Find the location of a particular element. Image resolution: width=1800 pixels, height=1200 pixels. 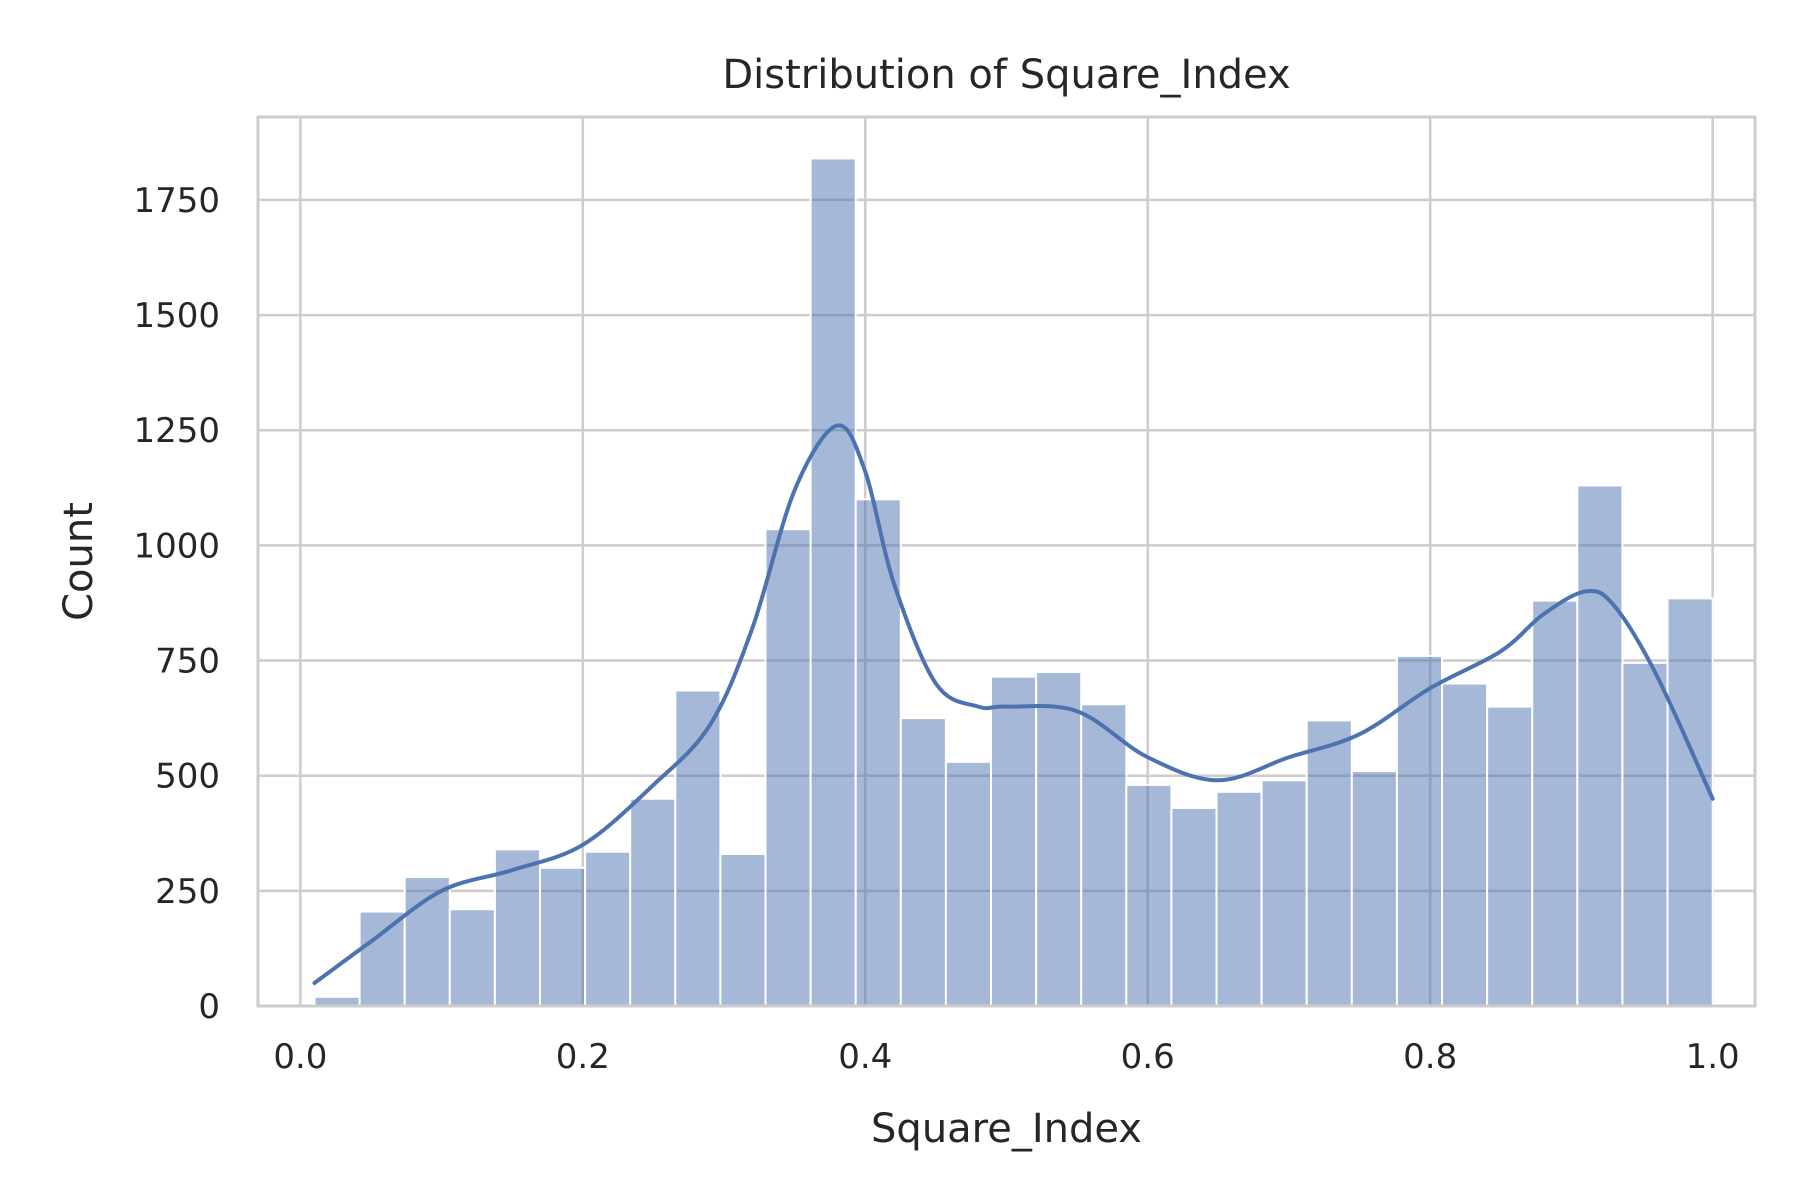

y-tick-label: 1750 is located at coordinates (176, 201).